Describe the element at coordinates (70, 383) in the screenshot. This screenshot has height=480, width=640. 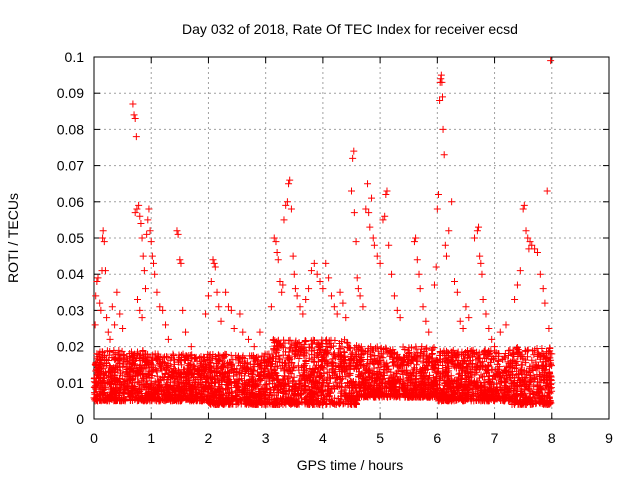
I see `y-tick-label: 0.01` at that location.